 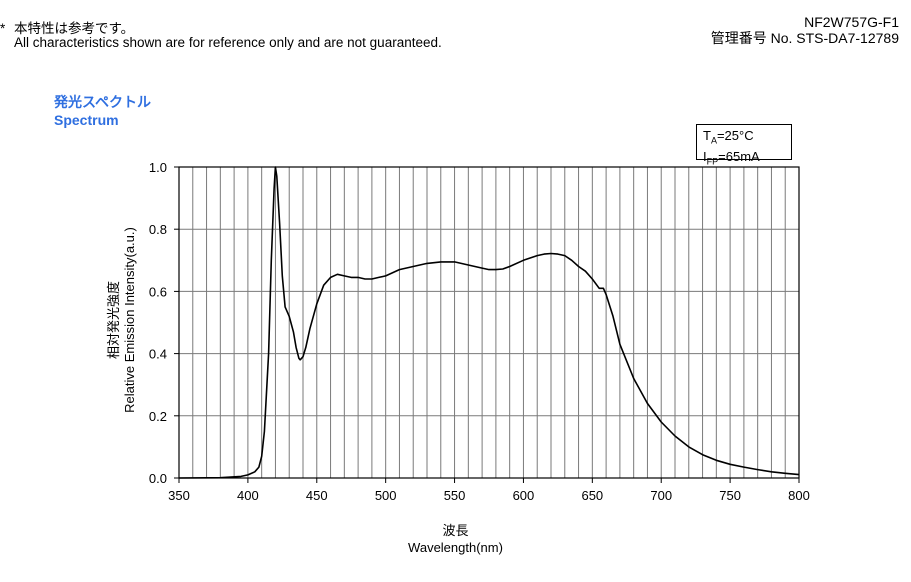 I want to click on y-tick-label: 0.8, so click(x=158, y=229).